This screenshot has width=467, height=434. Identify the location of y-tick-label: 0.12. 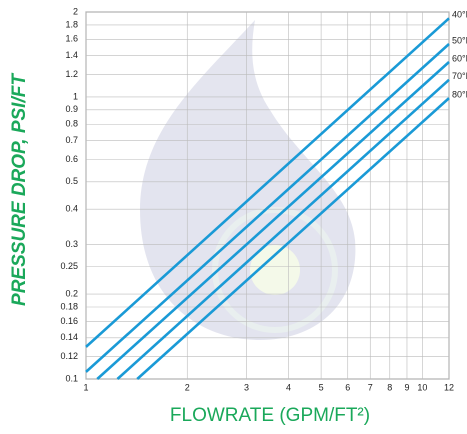
(69, 356).